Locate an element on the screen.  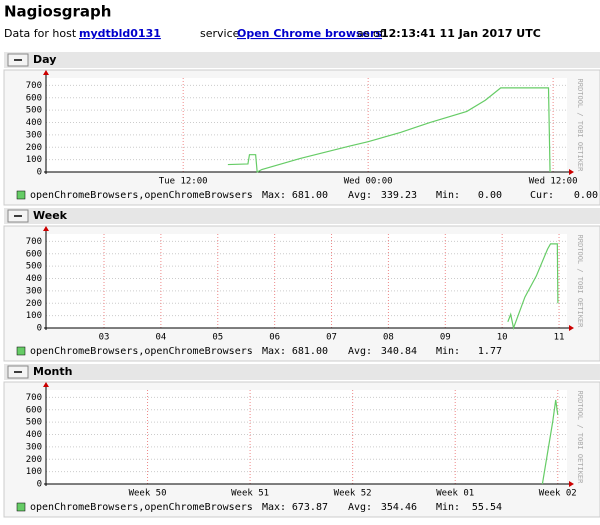
x-tick-label: 11 is located at coordinates (559, 338).